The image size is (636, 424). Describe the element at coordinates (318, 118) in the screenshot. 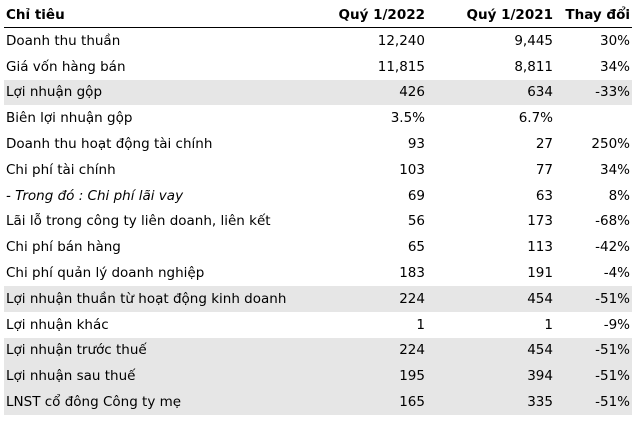

I see `table-row: Biên lợi nhuận gộp 3.5% 6.7%` at that location.